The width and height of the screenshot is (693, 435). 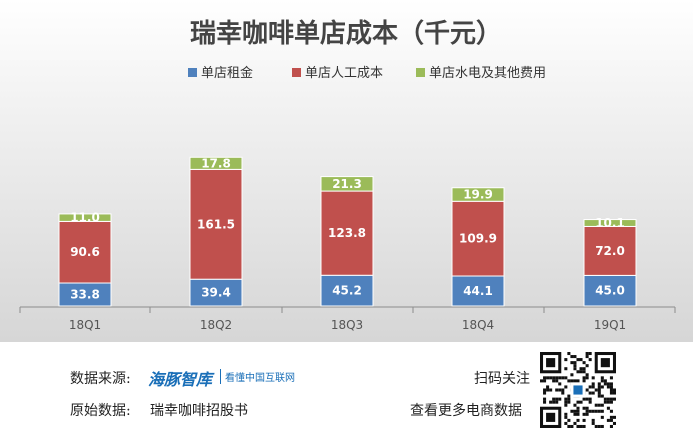 I want to click on x-tick-label-18Q1: 18Q1, so click(x=85, y=325).